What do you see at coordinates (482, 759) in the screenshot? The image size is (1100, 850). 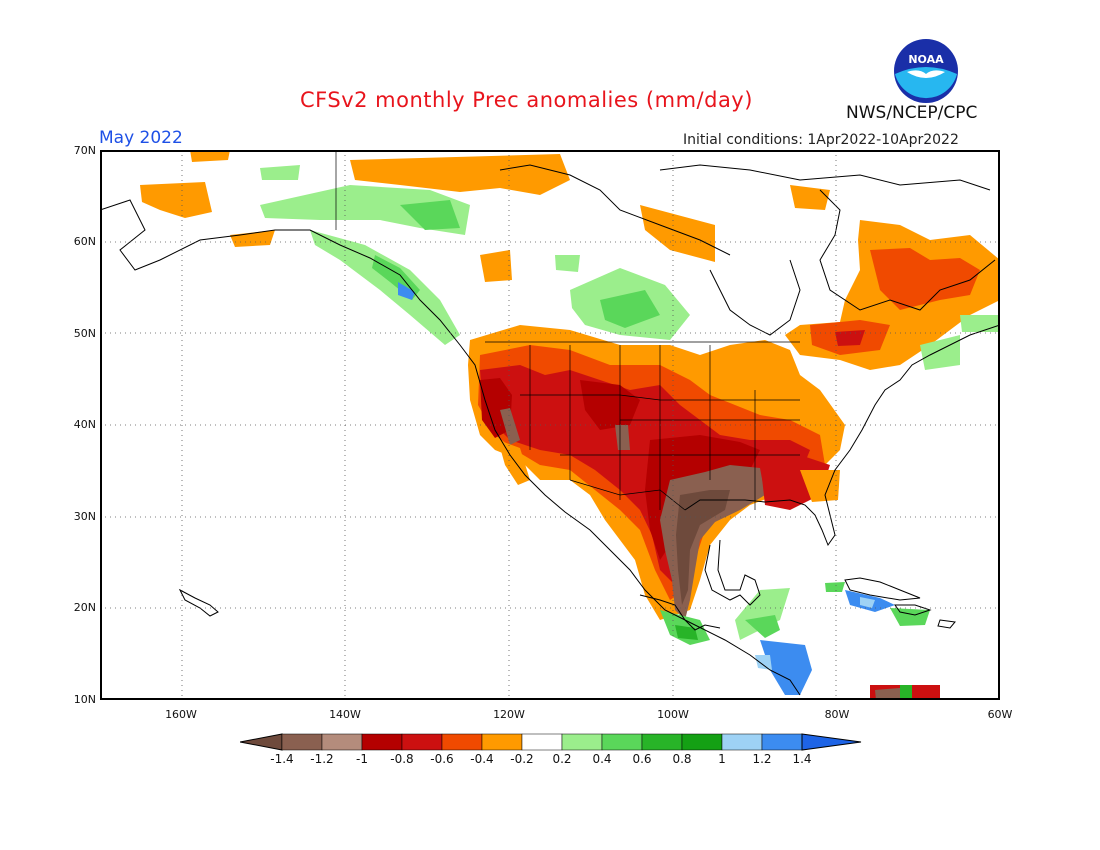 I see `colorbar-label: -0.4` at bounding box center [482, 759].